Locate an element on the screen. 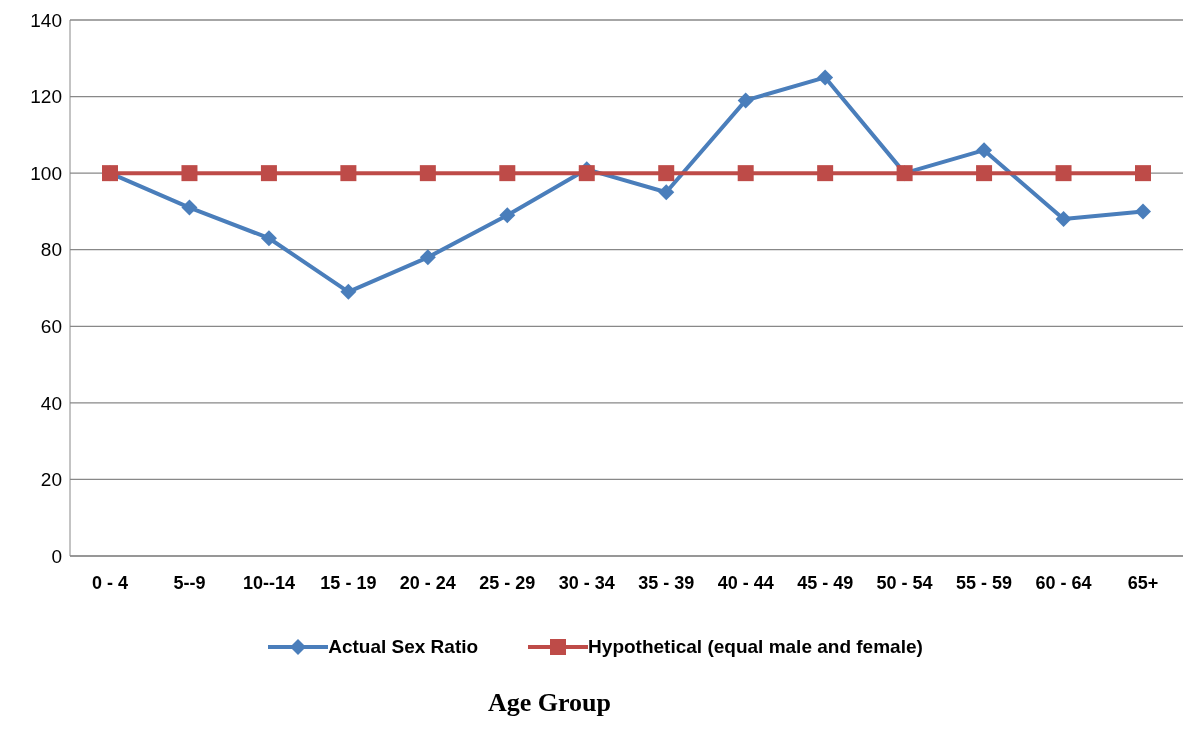  y-tick-label: 60 is located at coordinates (51, 327).